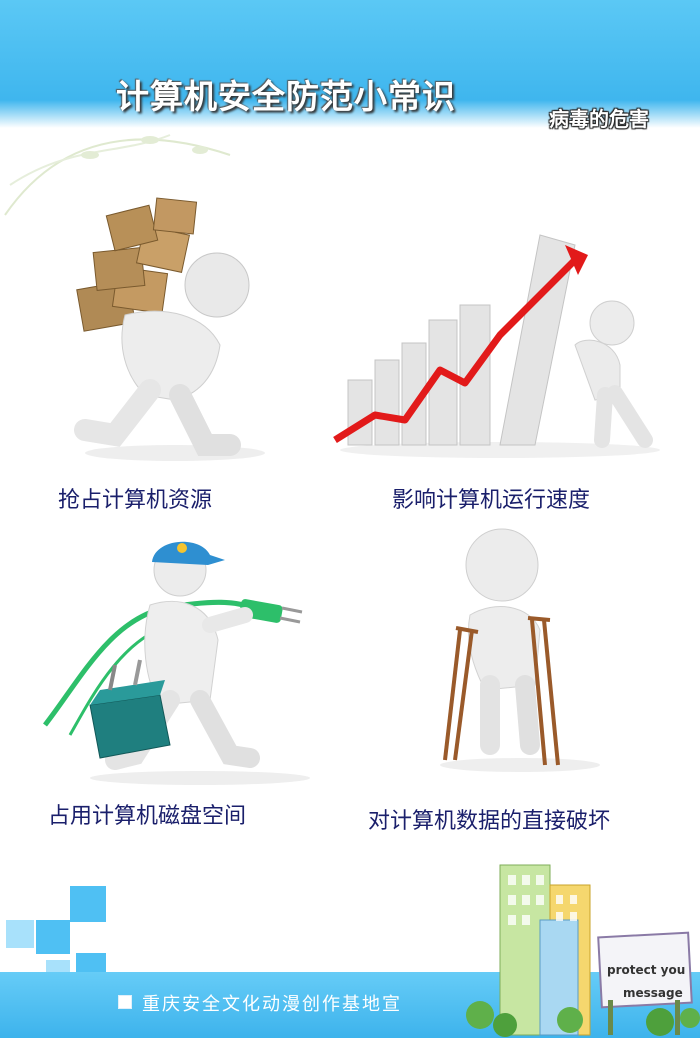 The image size is (700, 1038). What do you see at coordinates (520, 650) in the screenshot?
I see `illustration-crutches` at bounding box center [520, 650].